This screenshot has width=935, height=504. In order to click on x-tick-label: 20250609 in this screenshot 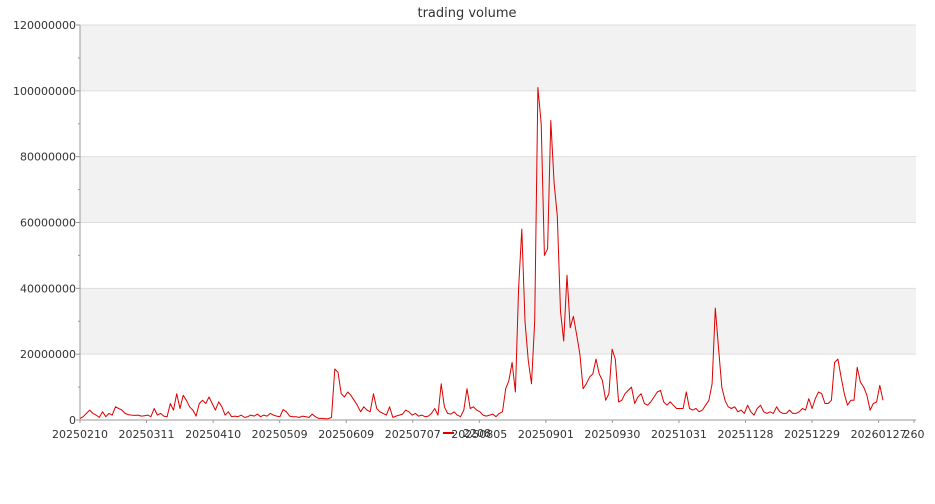, I will do `click(346, 434)`.